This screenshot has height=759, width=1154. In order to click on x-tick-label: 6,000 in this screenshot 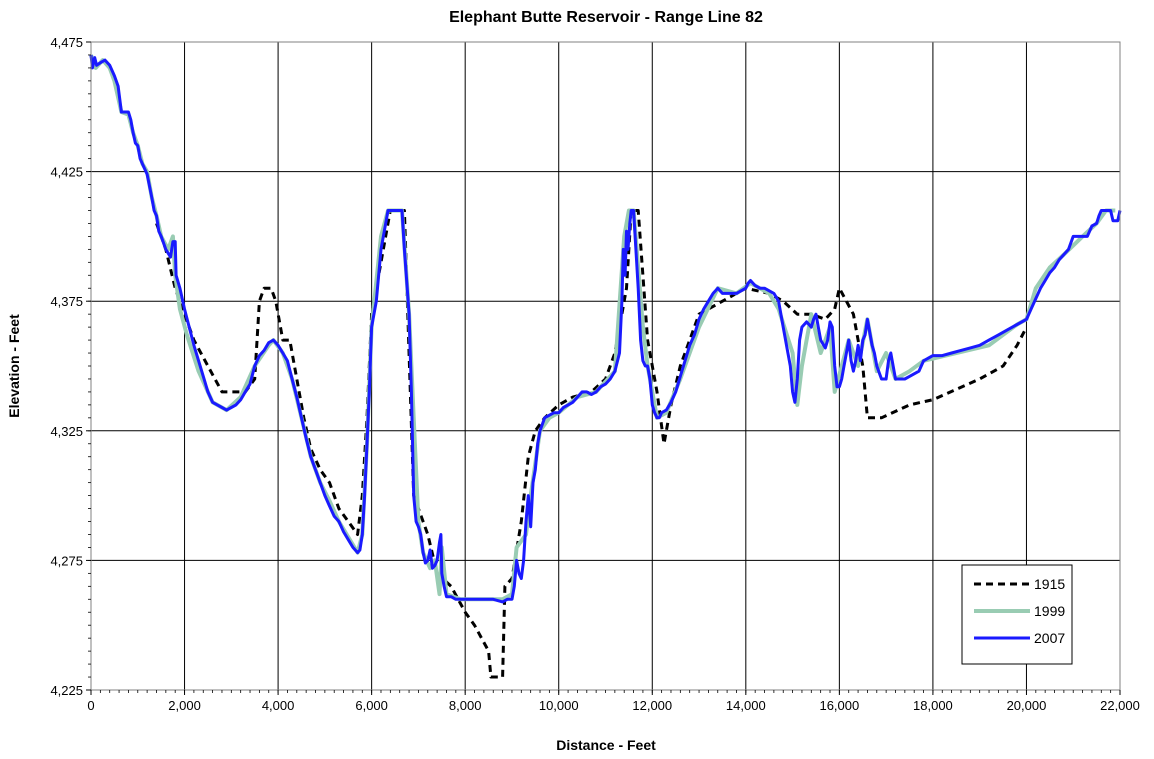, I will do `click(371, 705)`.